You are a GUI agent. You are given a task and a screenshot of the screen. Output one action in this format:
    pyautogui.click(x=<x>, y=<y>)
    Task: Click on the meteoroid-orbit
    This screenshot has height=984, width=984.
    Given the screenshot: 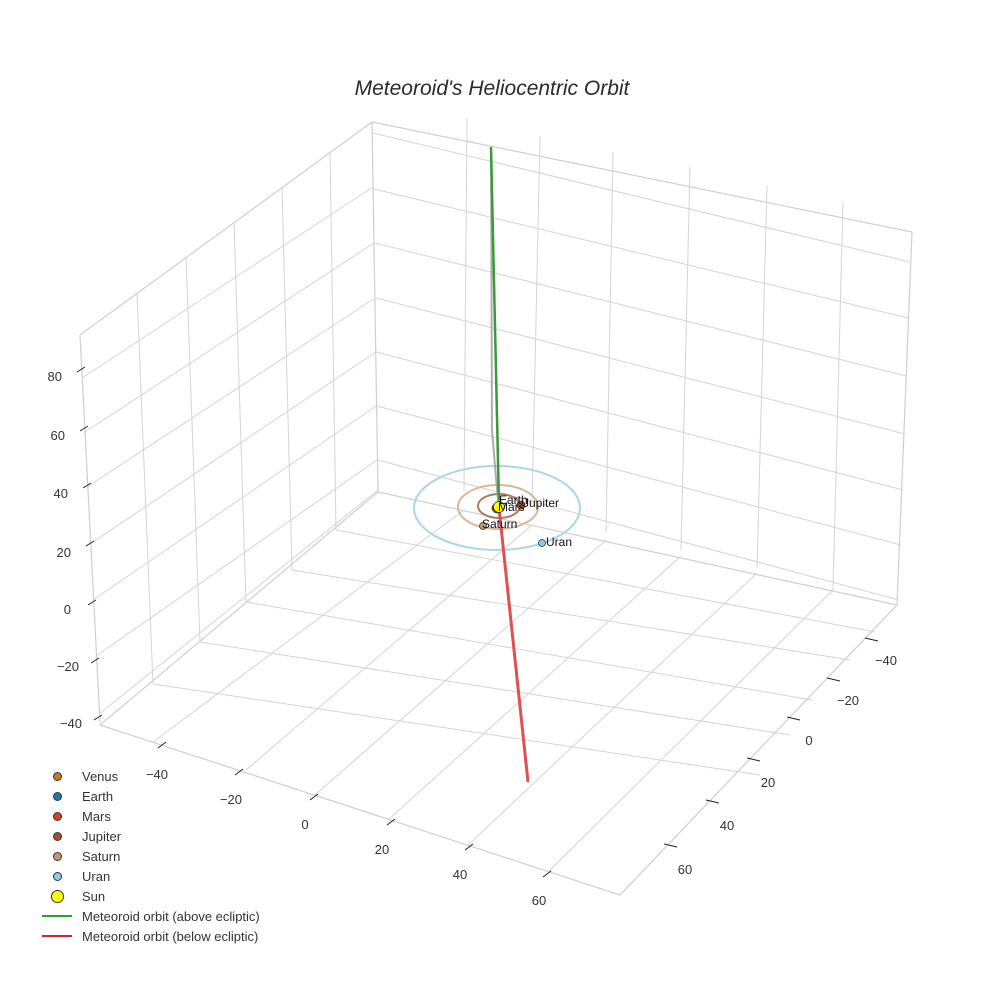 What is the action you would take?
    pyautogui.click(x=509, y=464)
    